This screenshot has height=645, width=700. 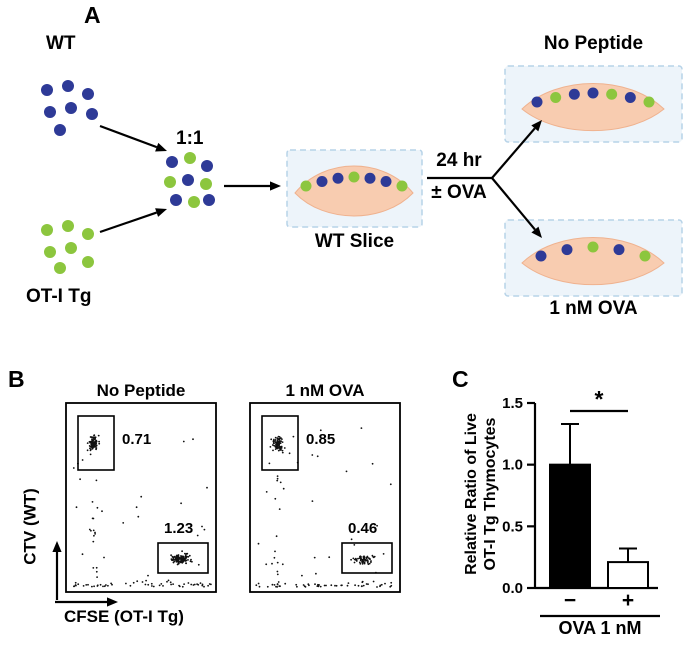 What do you see at coordinates (321, 439) in the screenshot?
I see `plot2-top-gate-value: 0.85` at bounding box center [321, 439].